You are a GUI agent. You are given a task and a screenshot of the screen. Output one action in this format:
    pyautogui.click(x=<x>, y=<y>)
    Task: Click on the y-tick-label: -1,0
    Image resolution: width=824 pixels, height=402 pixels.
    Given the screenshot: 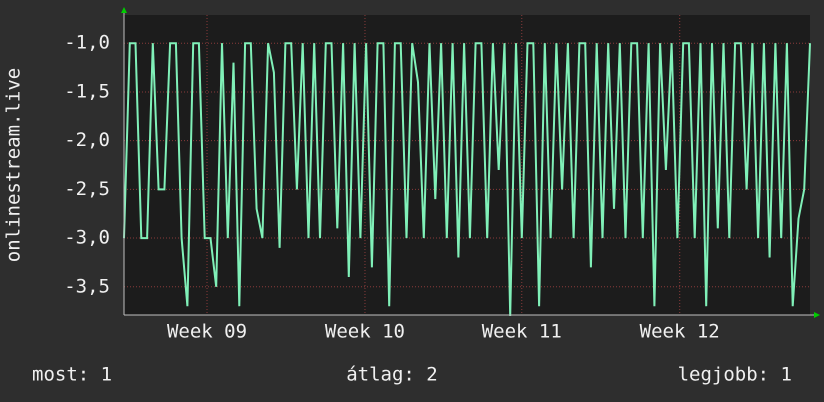 What is the action you would take?
    pyautogui.click(x=87, y=43)
    